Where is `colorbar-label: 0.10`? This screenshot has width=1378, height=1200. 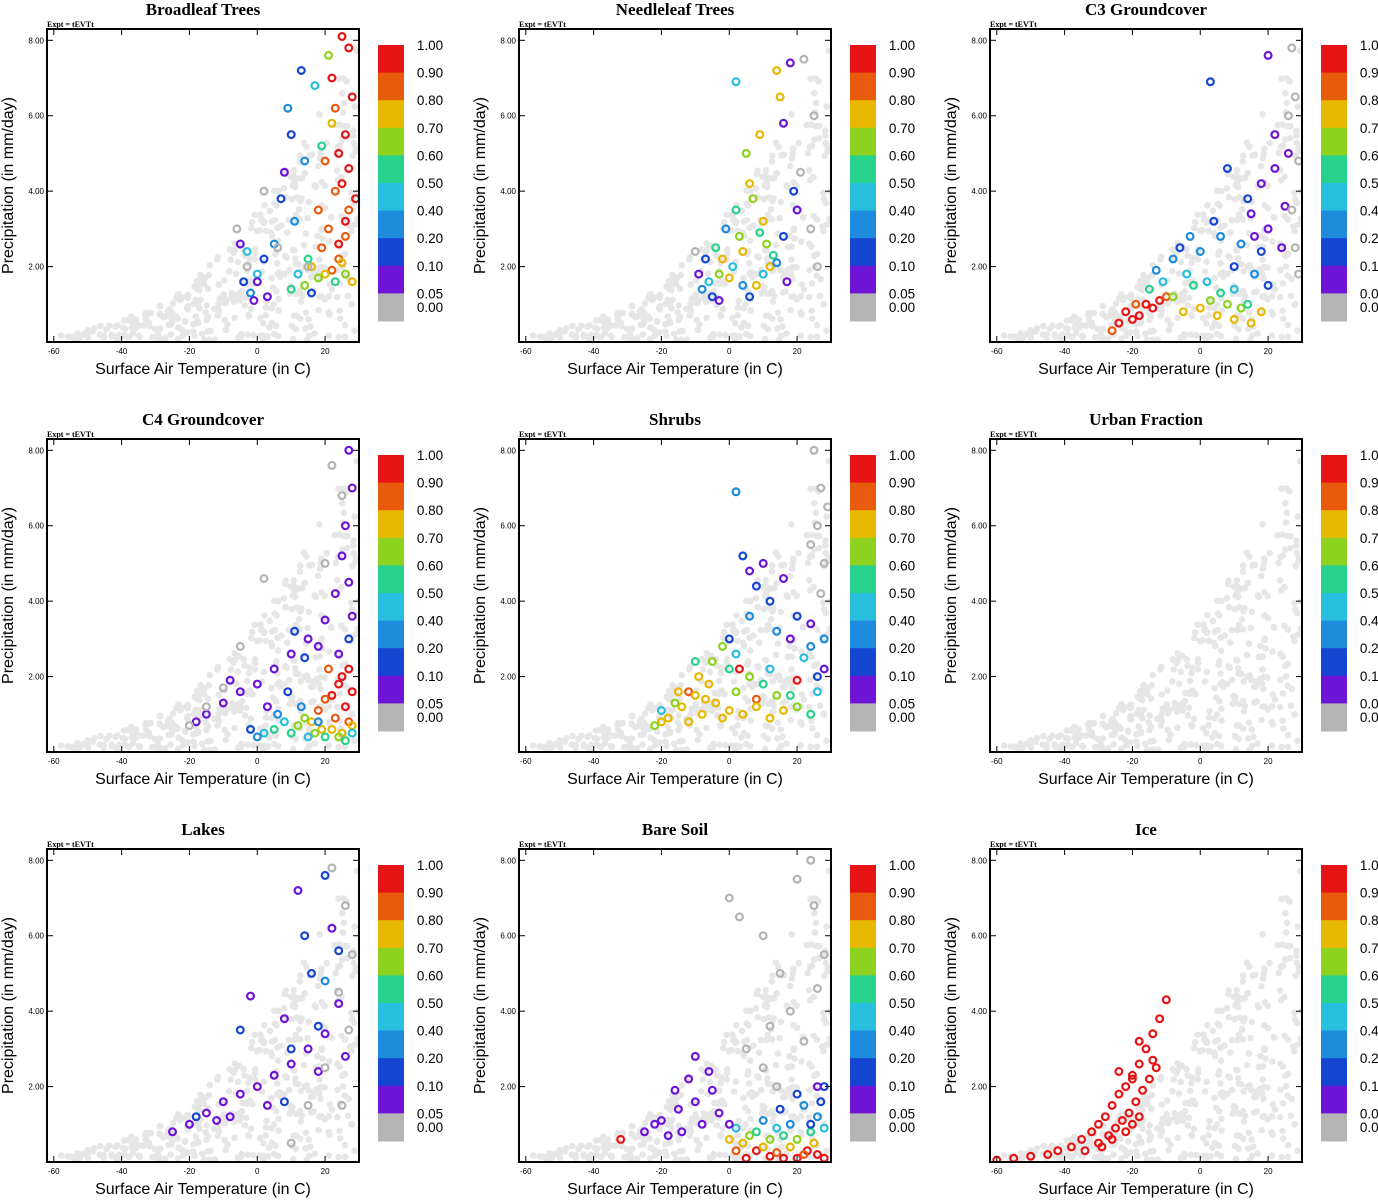
colorbar-label: 0.10 is located at coordinates (430, 676).